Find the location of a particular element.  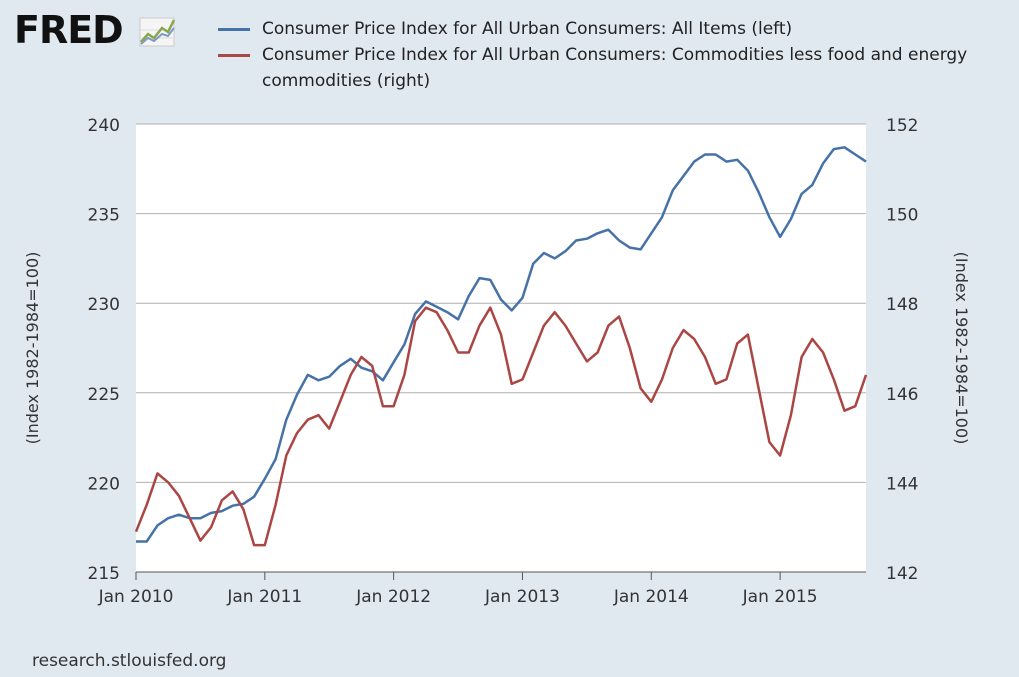

y-right-tick-label: 150 is located at coordinates (902, 216).